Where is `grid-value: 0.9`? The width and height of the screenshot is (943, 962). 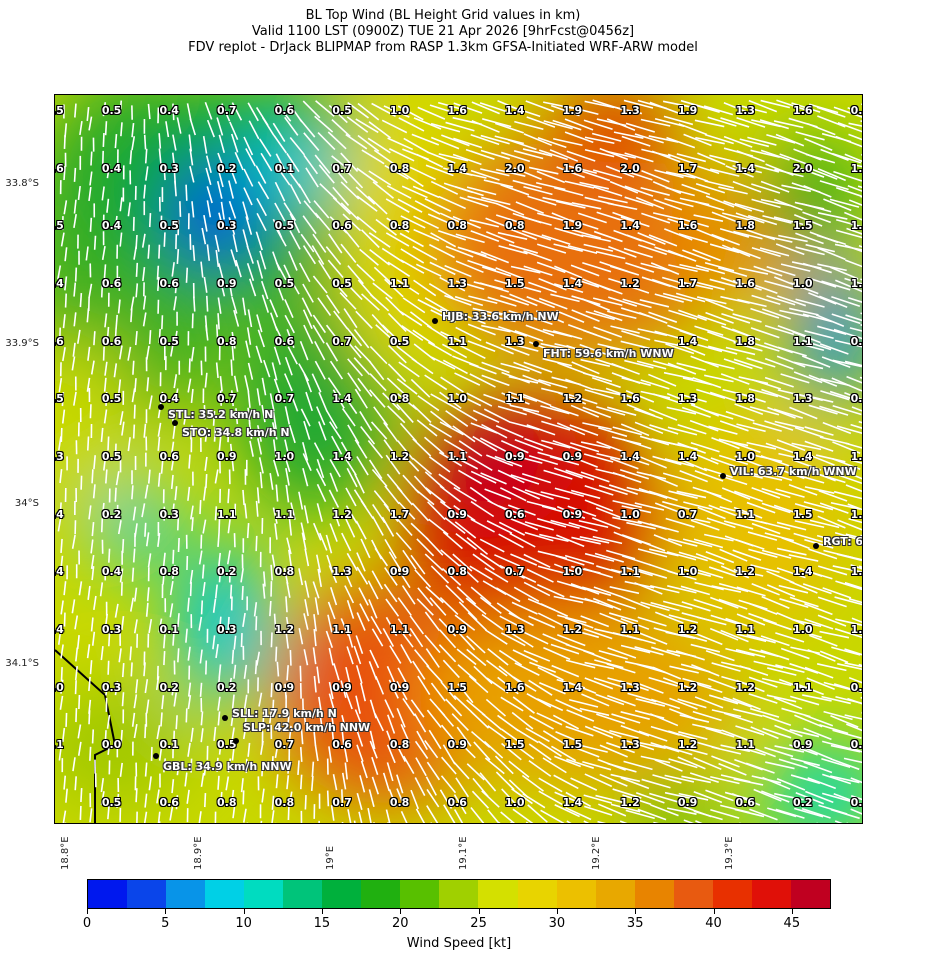 grid-value: 0.9 is located at coordinates (856, 110).